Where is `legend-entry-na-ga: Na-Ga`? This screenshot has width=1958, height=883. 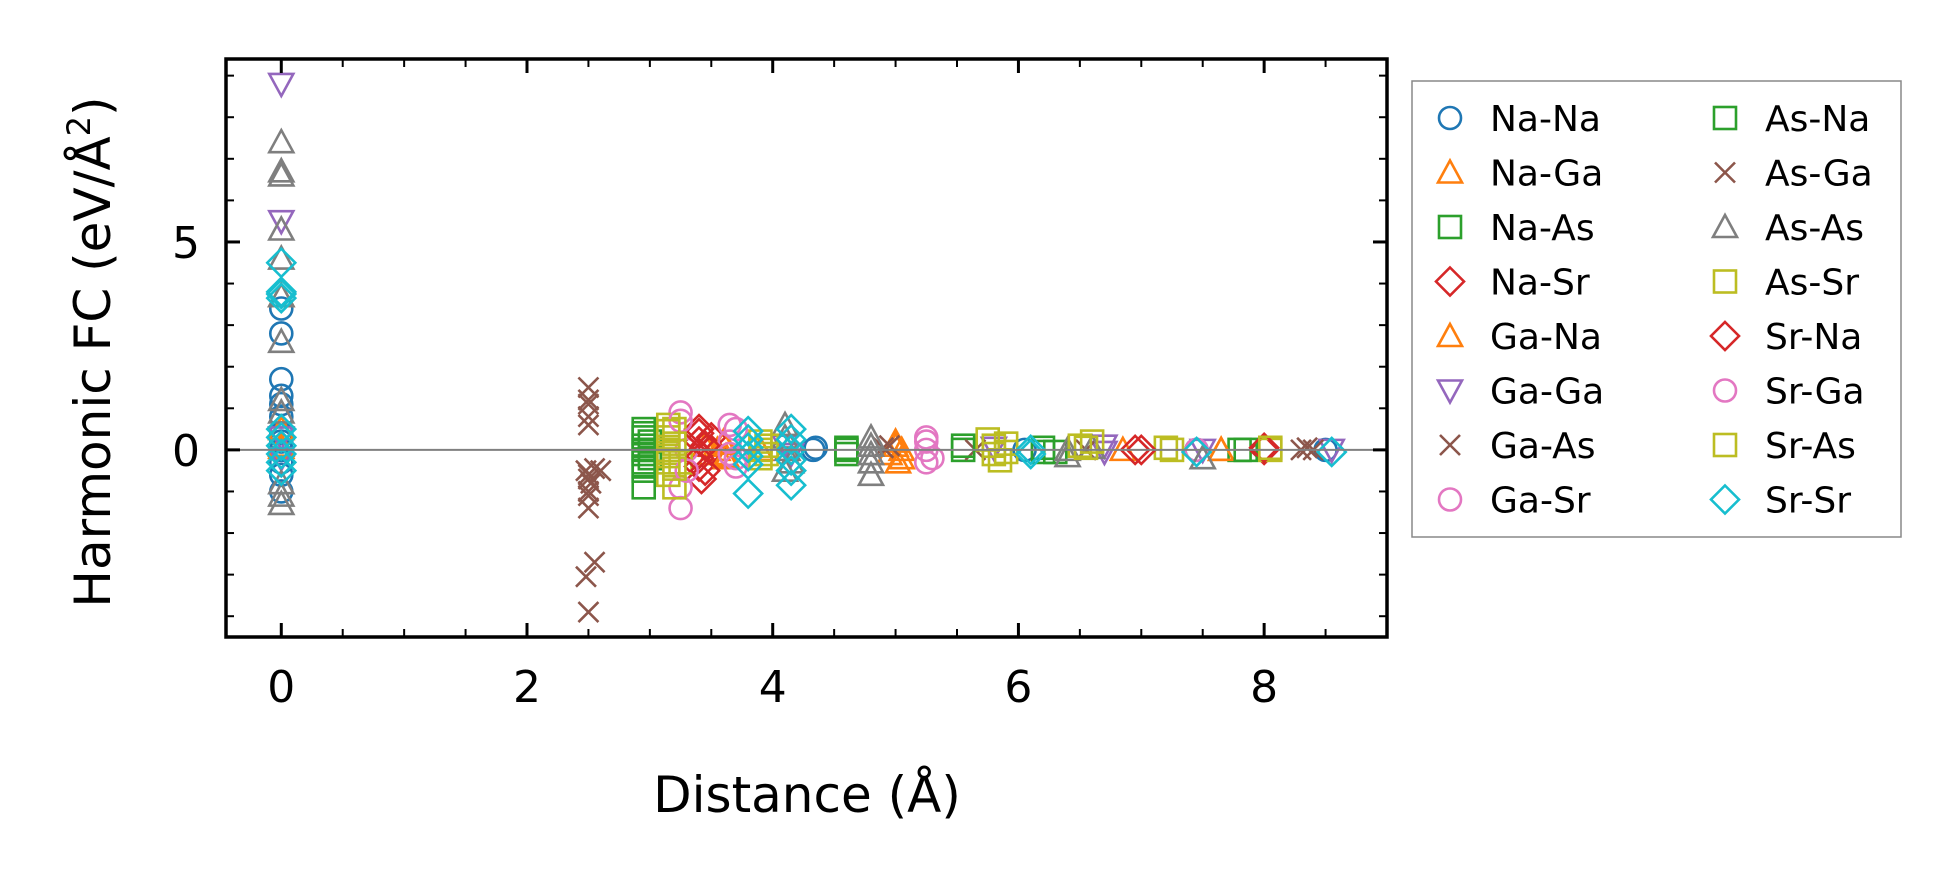
legend-entry-na-ga: Na-Ga is located at coordinates (1519, 174).